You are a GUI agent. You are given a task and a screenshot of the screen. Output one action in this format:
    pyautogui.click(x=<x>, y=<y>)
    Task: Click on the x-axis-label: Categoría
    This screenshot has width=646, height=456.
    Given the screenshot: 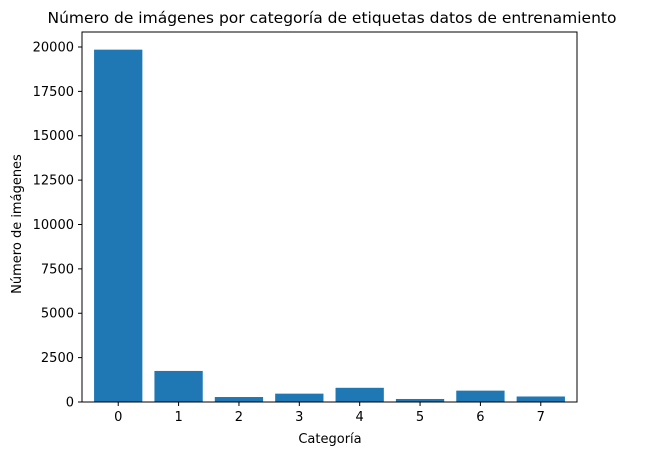 What is the action you would take?
    pyautogui.click(x=329, y=439)
    